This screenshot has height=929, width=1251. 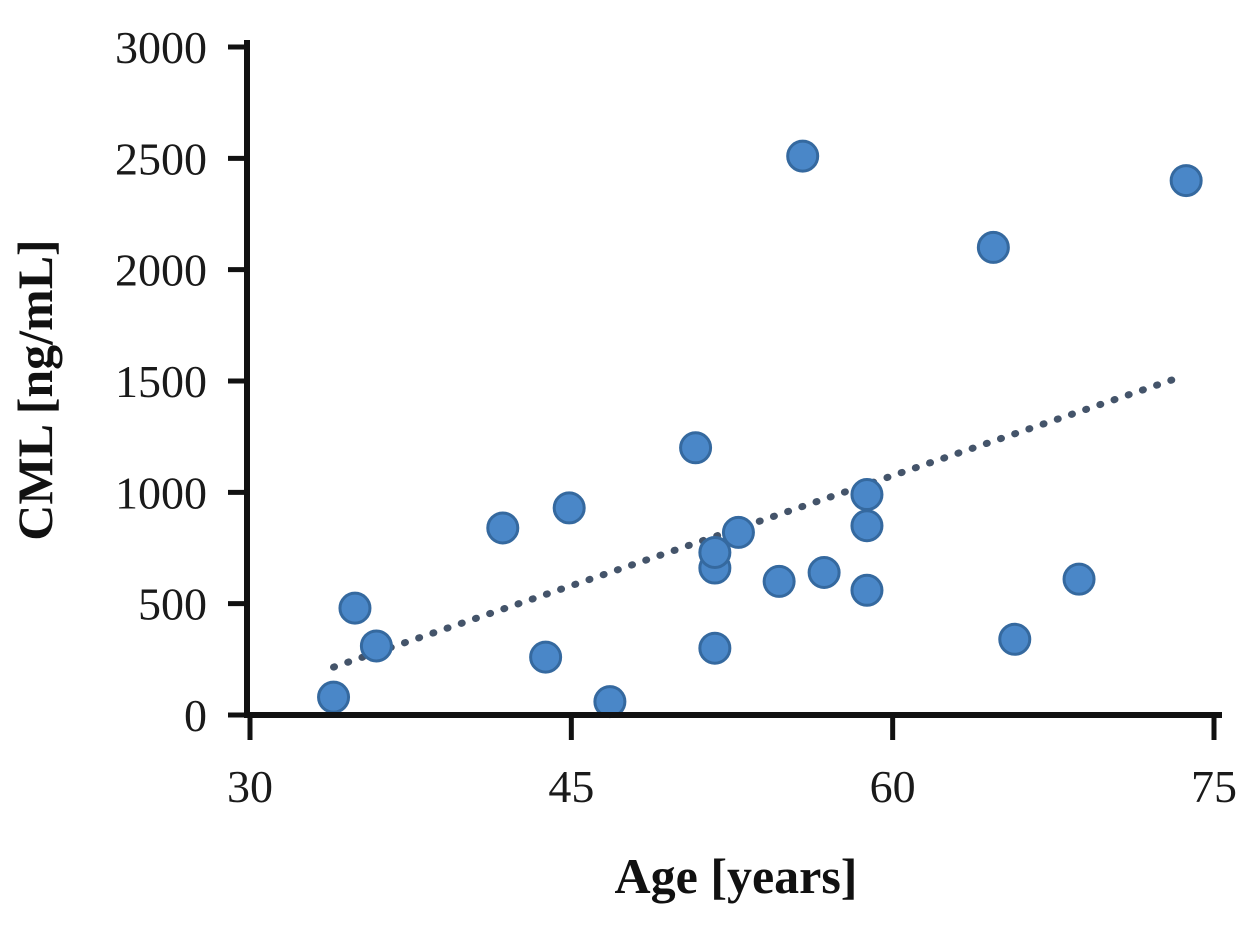 What do you see at coordinates (893, 786) in the screenshot?
I see `x-tick-label: 60` at bounding box center [893, 786].